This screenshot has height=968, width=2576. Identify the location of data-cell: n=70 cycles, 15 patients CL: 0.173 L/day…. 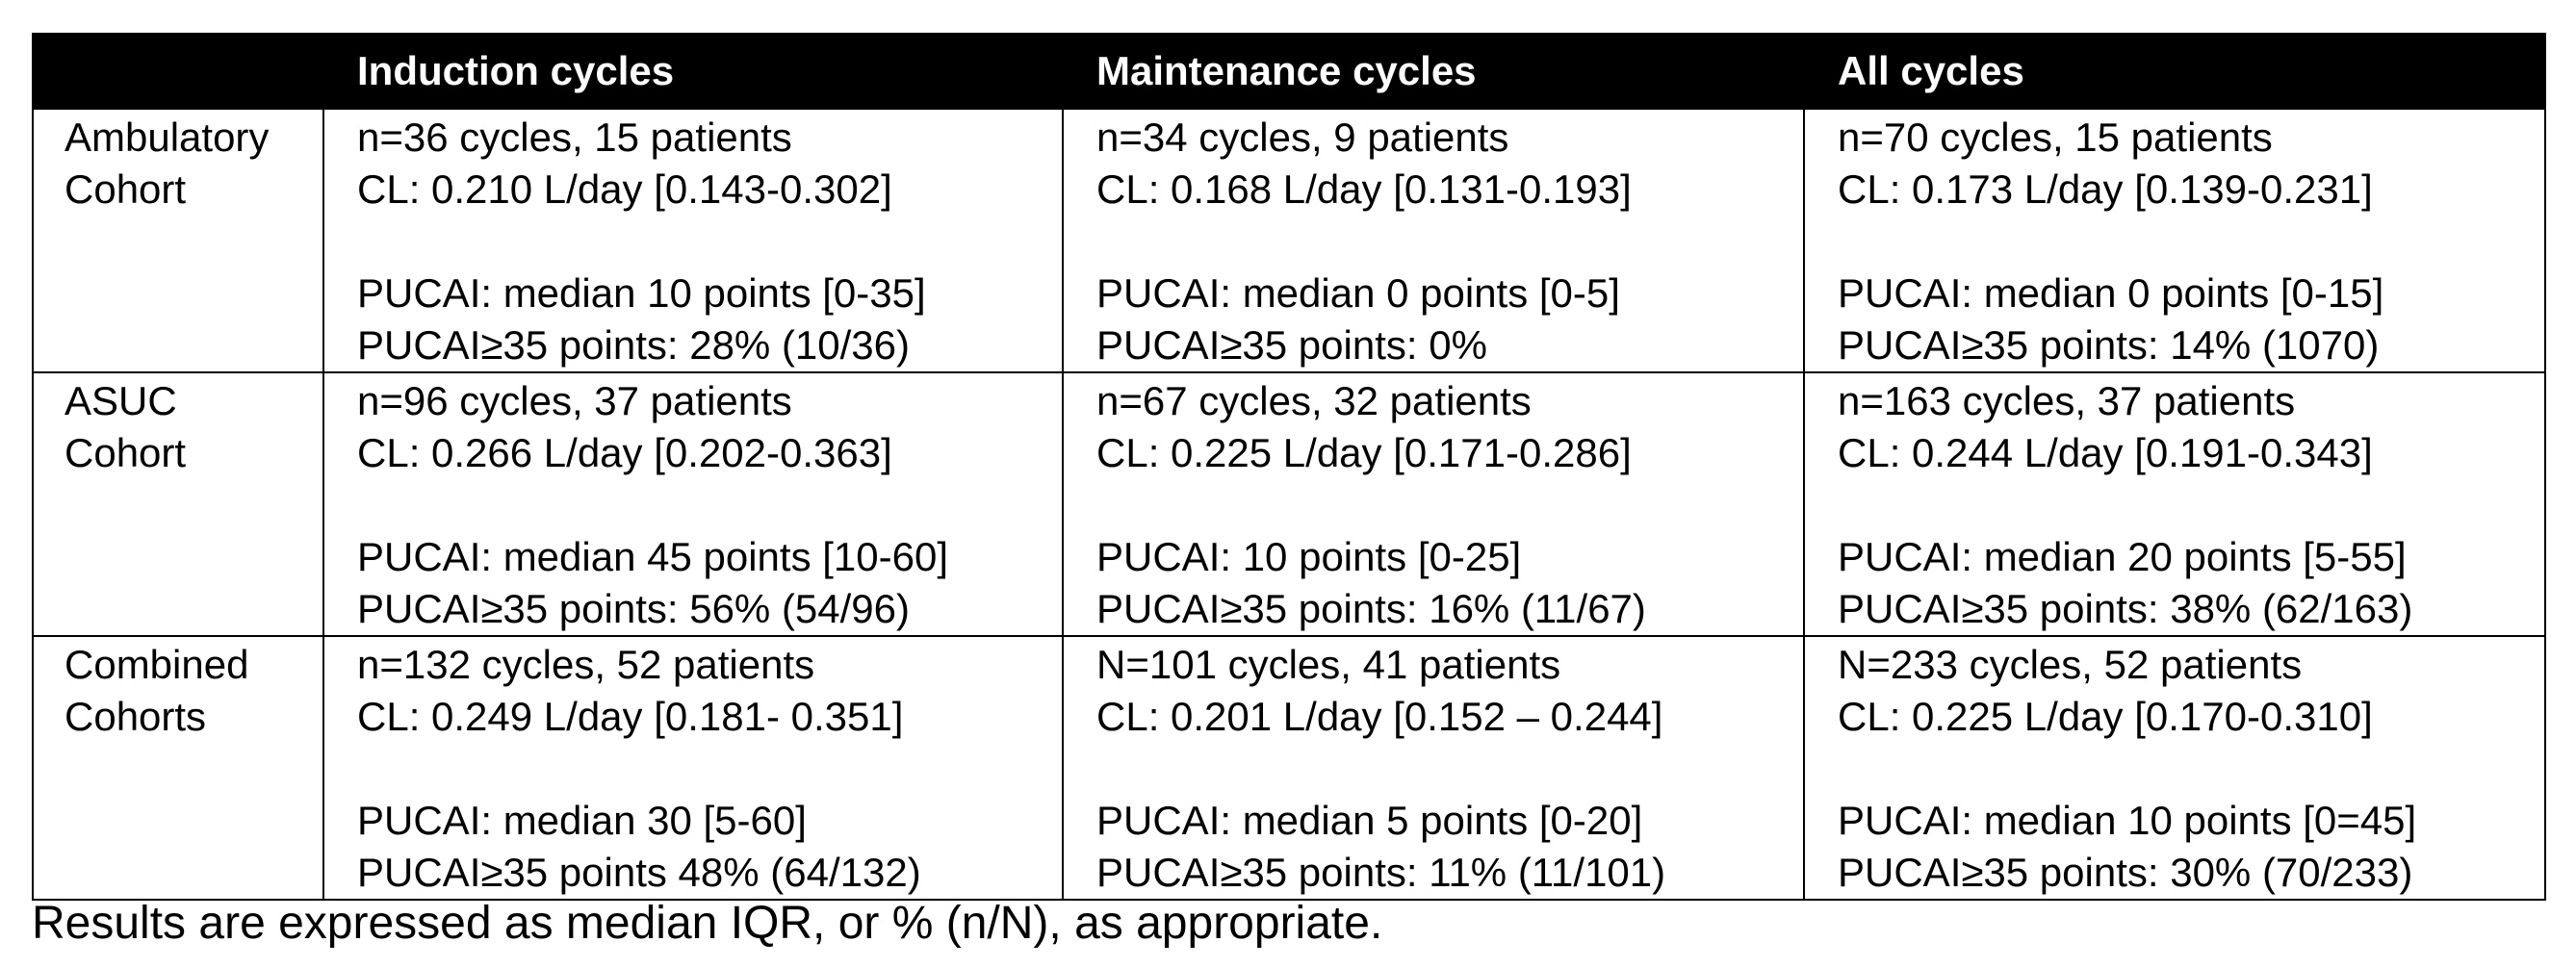
(2174, 240).